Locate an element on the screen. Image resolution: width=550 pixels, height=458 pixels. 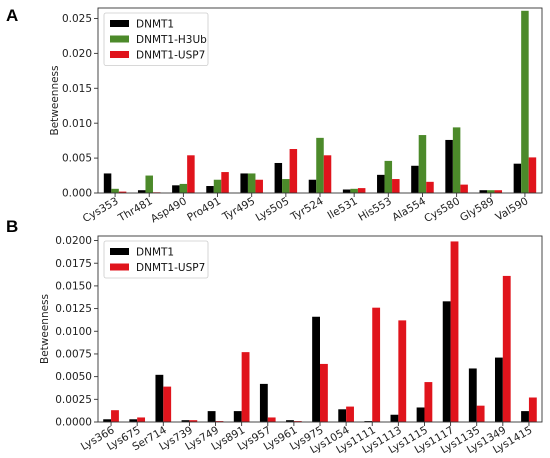
bar-dnmt1-pro491 is located at coordinates (210, 189).